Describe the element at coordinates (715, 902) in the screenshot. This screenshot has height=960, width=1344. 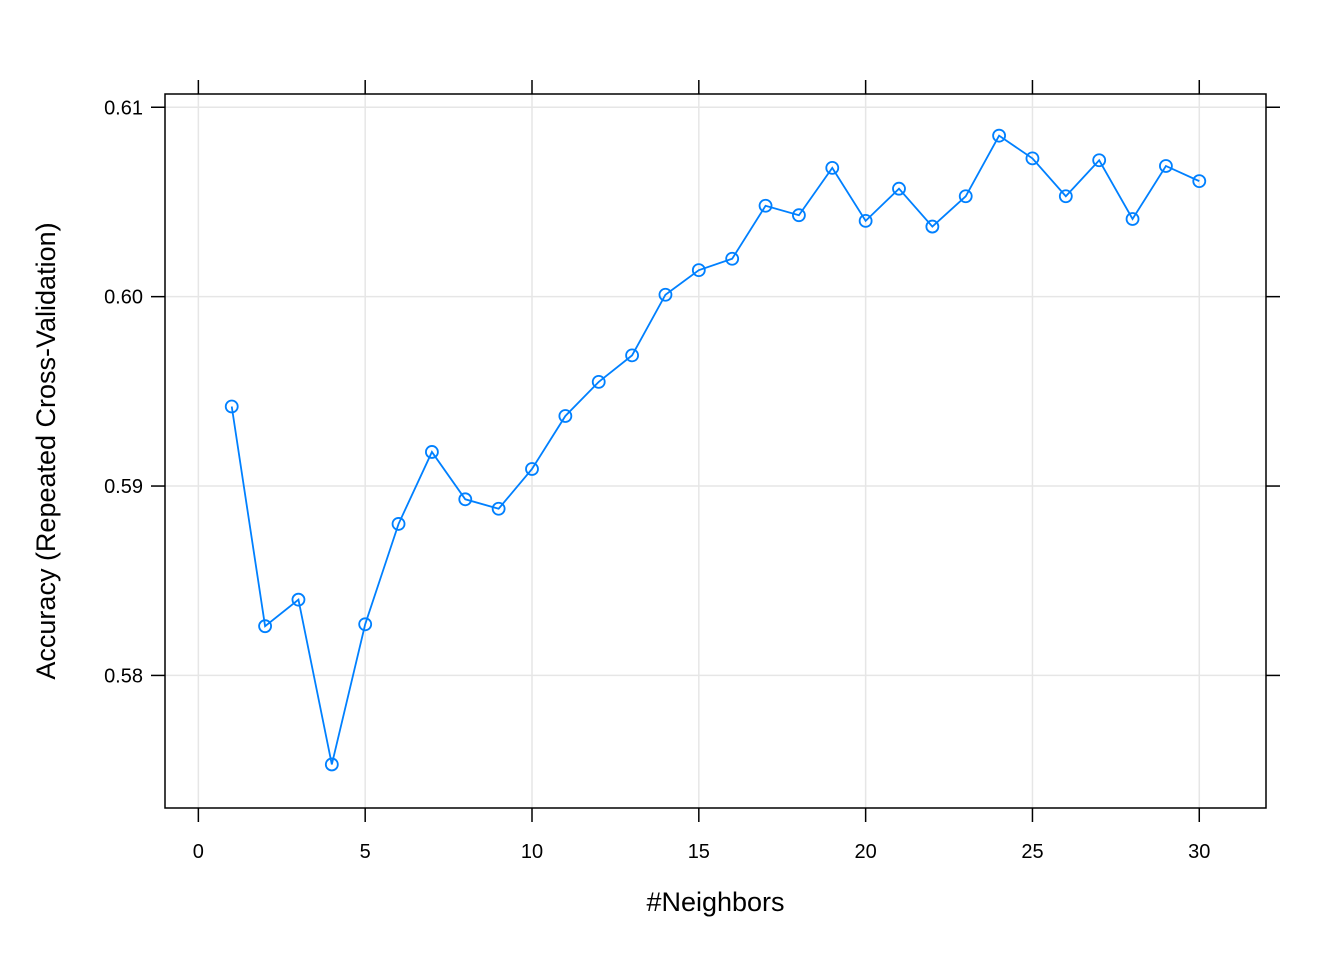
I see `x-axis-title: #Neighbors` at that location.